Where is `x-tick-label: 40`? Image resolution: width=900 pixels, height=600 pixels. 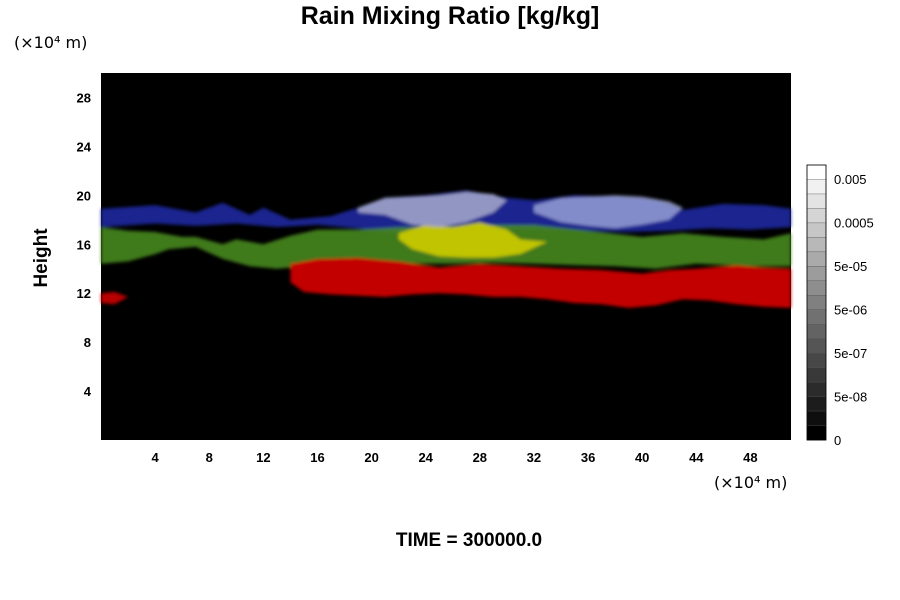
x-tick-label: 40 is located at coordinates (642, 457).